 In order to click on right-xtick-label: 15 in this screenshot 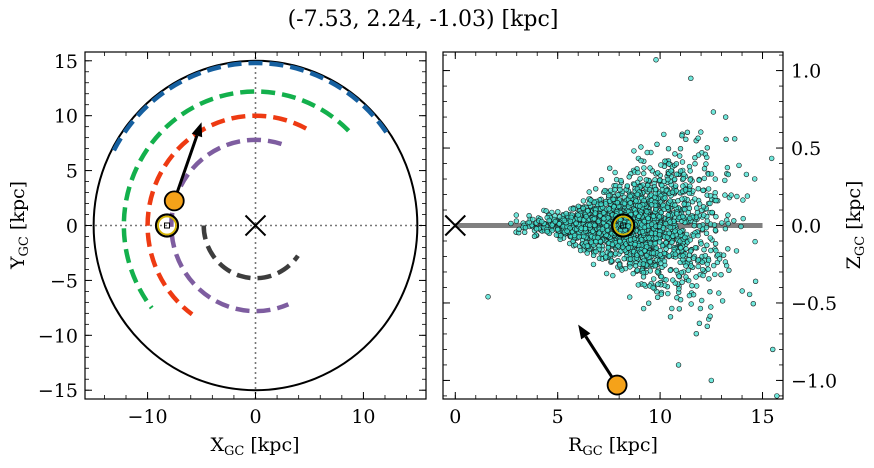, I will do `click(762, 417)`.